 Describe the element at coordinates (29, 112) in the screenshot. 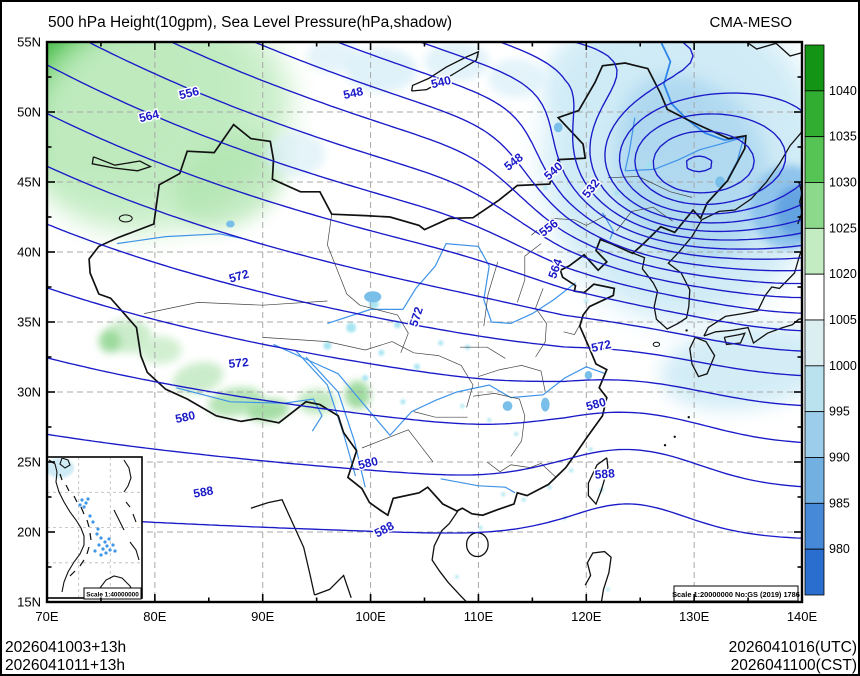

I see `lat-tick-label: 50N` at that location.